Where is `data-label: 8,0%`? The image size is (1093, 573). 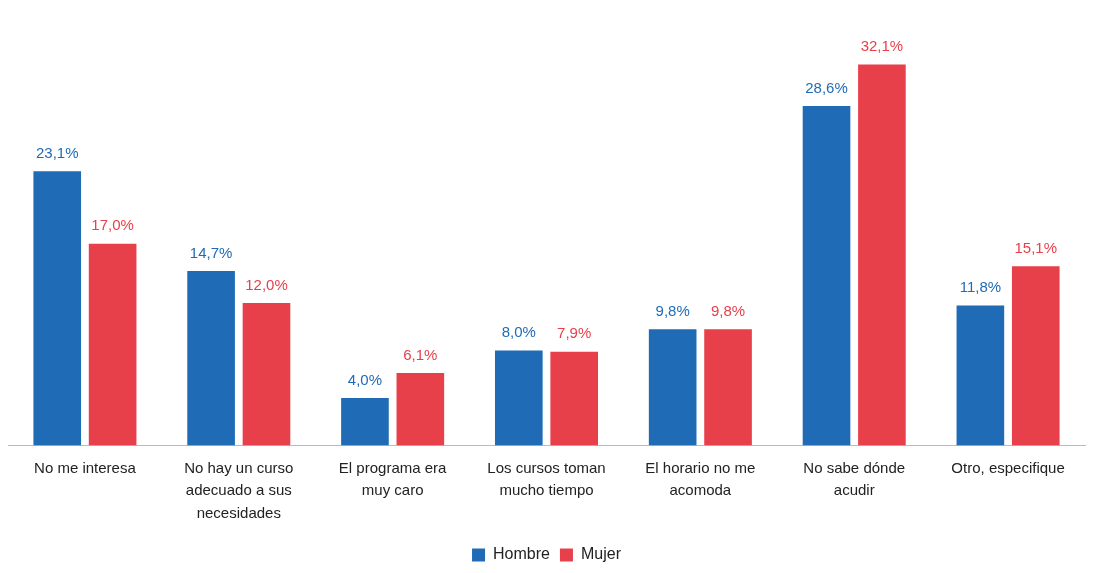
data-label: 8,0% is located at coordinates (518, 332).